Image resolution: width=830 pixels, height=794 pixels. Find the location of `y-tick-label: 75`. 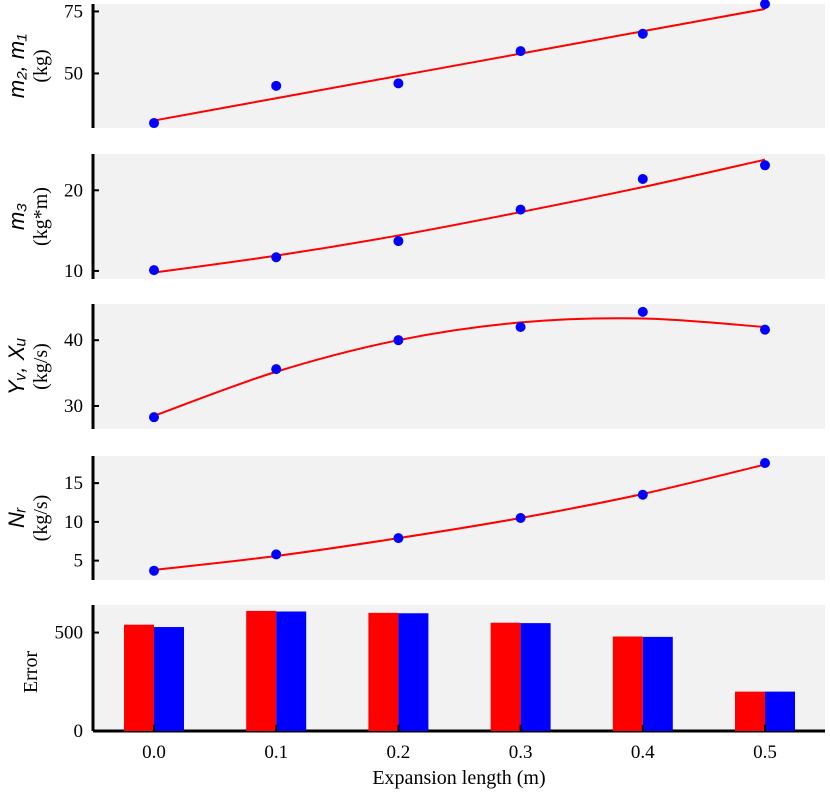

y-tick-label: 75 is located at coordinates (73, 11).